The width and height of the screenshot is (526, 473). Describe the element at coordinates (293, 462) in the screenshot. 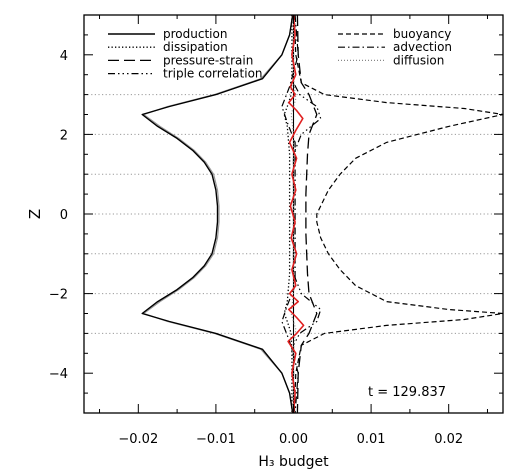

I see `x-axis-label: H₃ budget` at that location.